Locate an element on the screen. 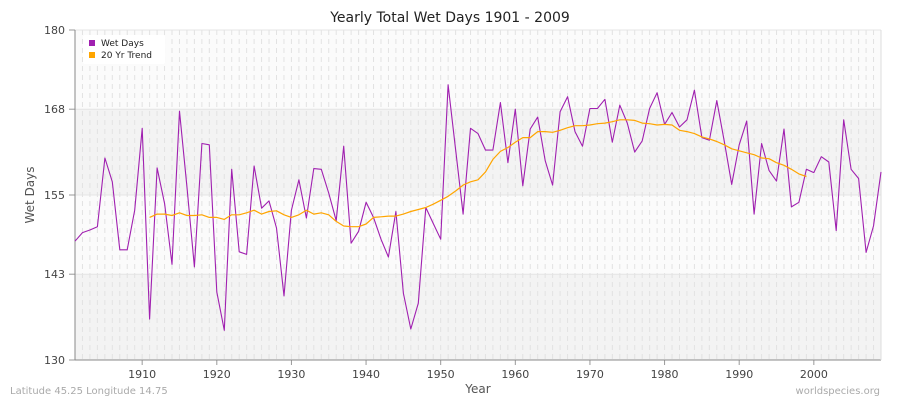 The image size is (900, 400). y-axis-label: Wet Days is located at coordinates (30, 194).